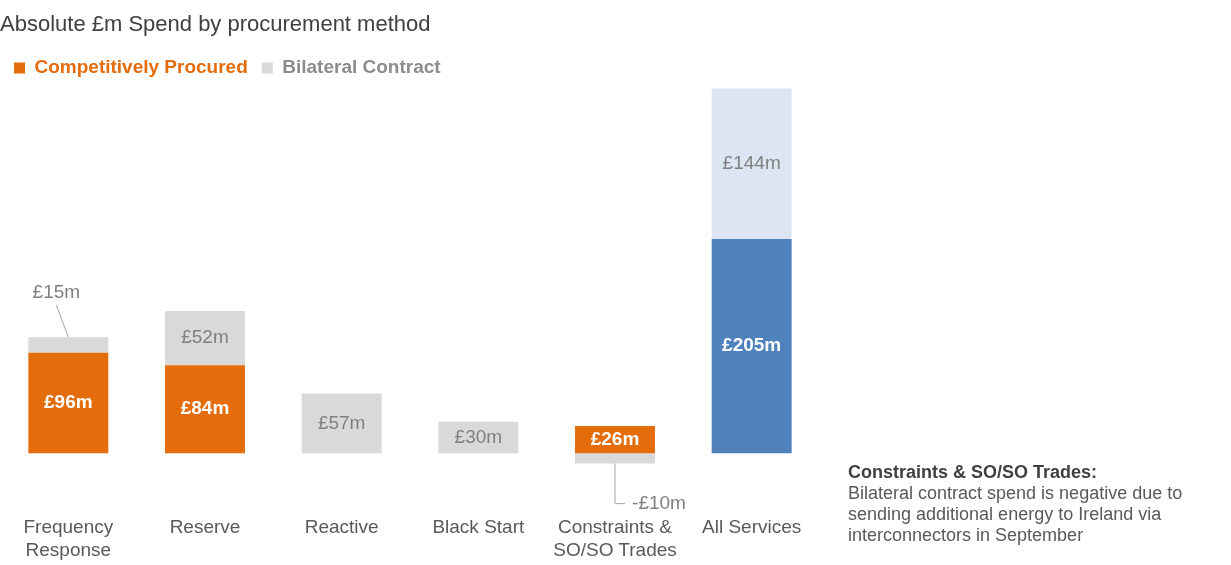 This screenshot has height=565, width=1231. I want to click on x-tick-label: All Services, so click(752, 527).